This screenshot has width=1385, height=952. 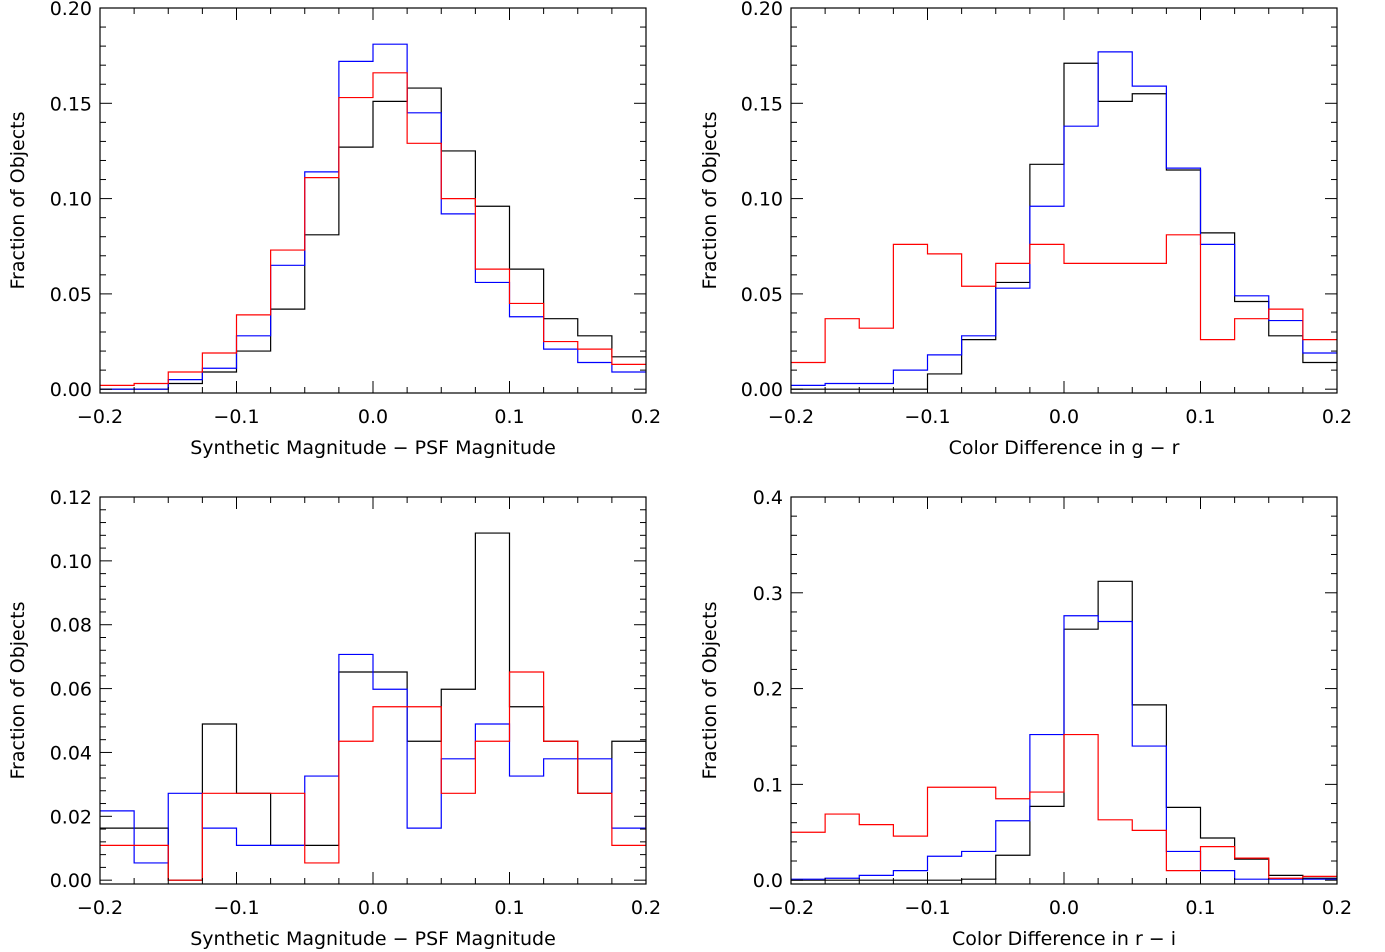 I want to click on chart-2-ylabel: Fraction of Objects, so click(x=710, y=200).